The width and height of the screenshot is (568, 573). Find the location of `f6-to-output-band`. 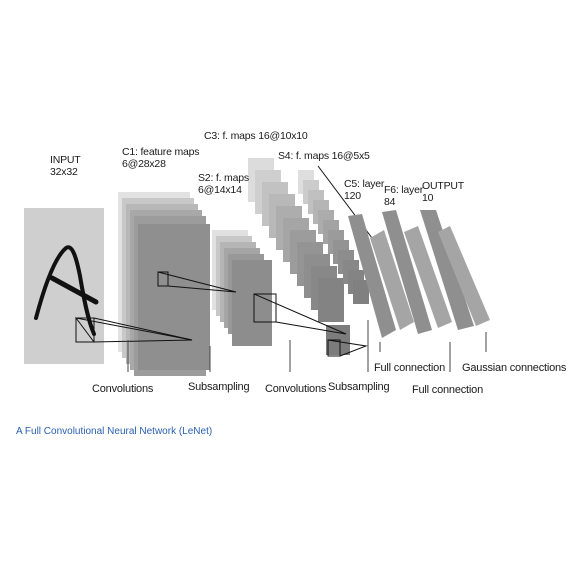

f6-to-output-band is located at coordinates (428, 277).